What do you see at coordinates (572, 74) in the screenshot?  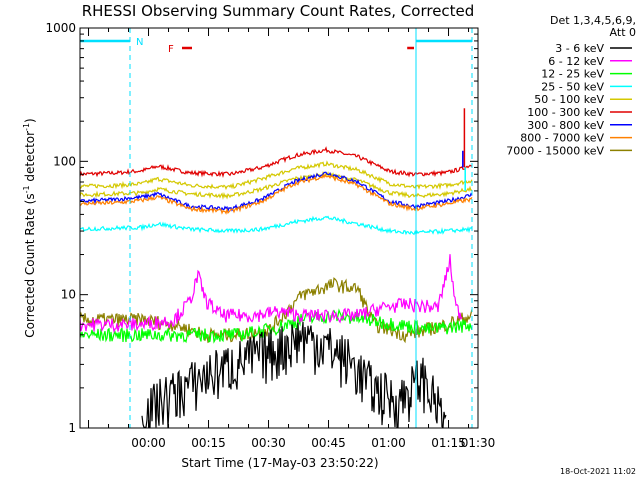 I see `legend-label: 12 - 25 keV` at bounding box center [572, 74].